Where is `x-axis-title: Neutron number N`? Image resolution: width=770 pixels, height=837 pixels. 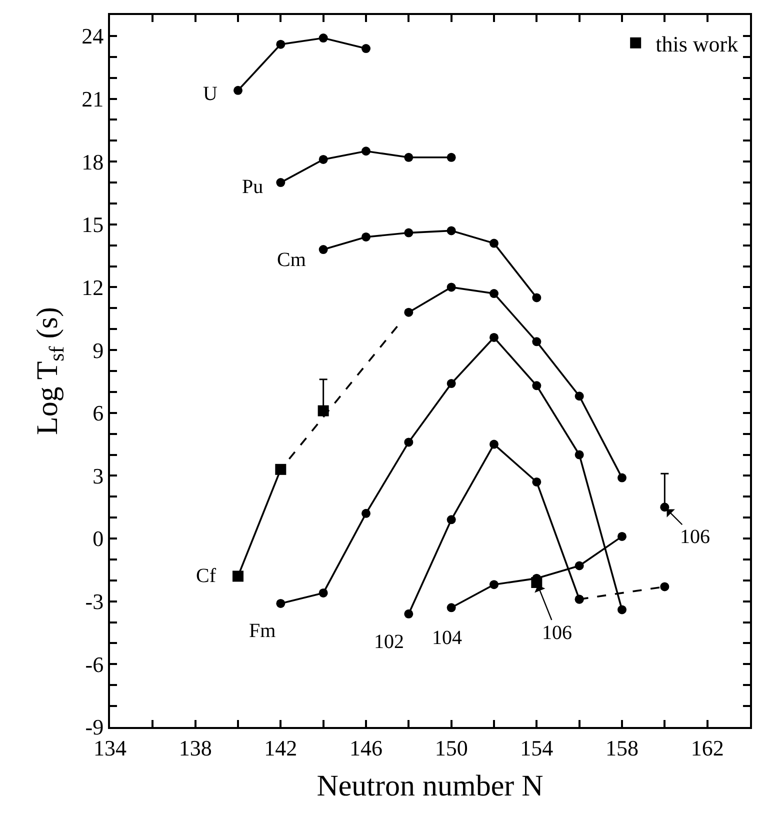 x-axis-title: Neutron number N is located at coordinates (430, 785).